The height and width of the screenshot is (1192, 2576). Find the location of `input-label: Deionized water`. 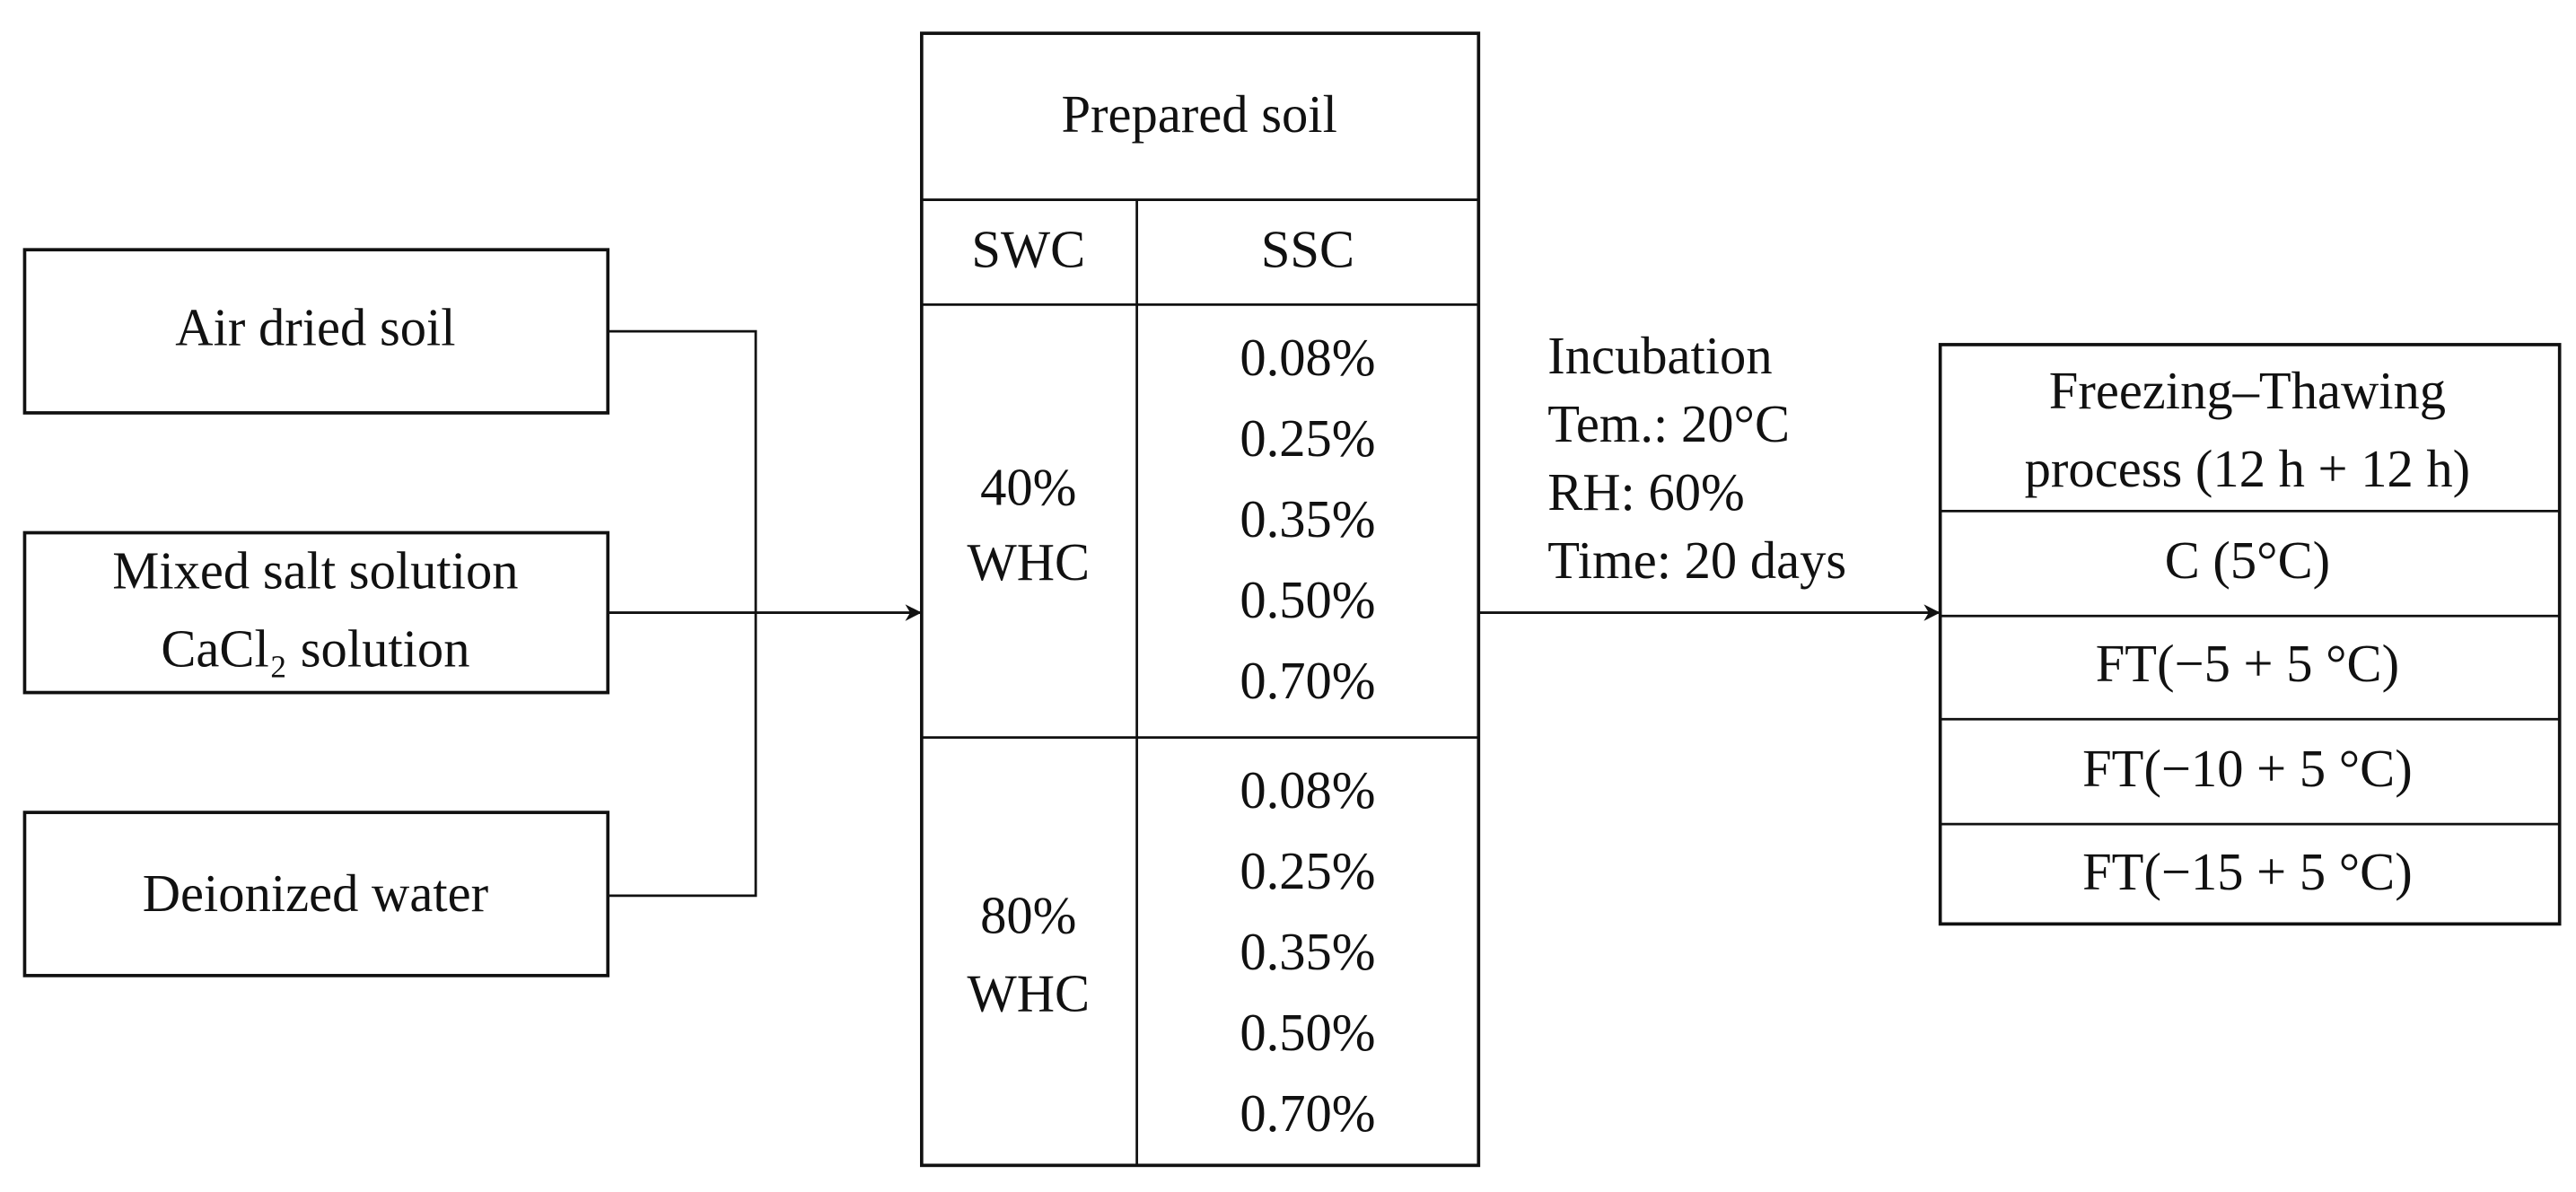

input-label: Deionized water is located at coordinates (316, 893).